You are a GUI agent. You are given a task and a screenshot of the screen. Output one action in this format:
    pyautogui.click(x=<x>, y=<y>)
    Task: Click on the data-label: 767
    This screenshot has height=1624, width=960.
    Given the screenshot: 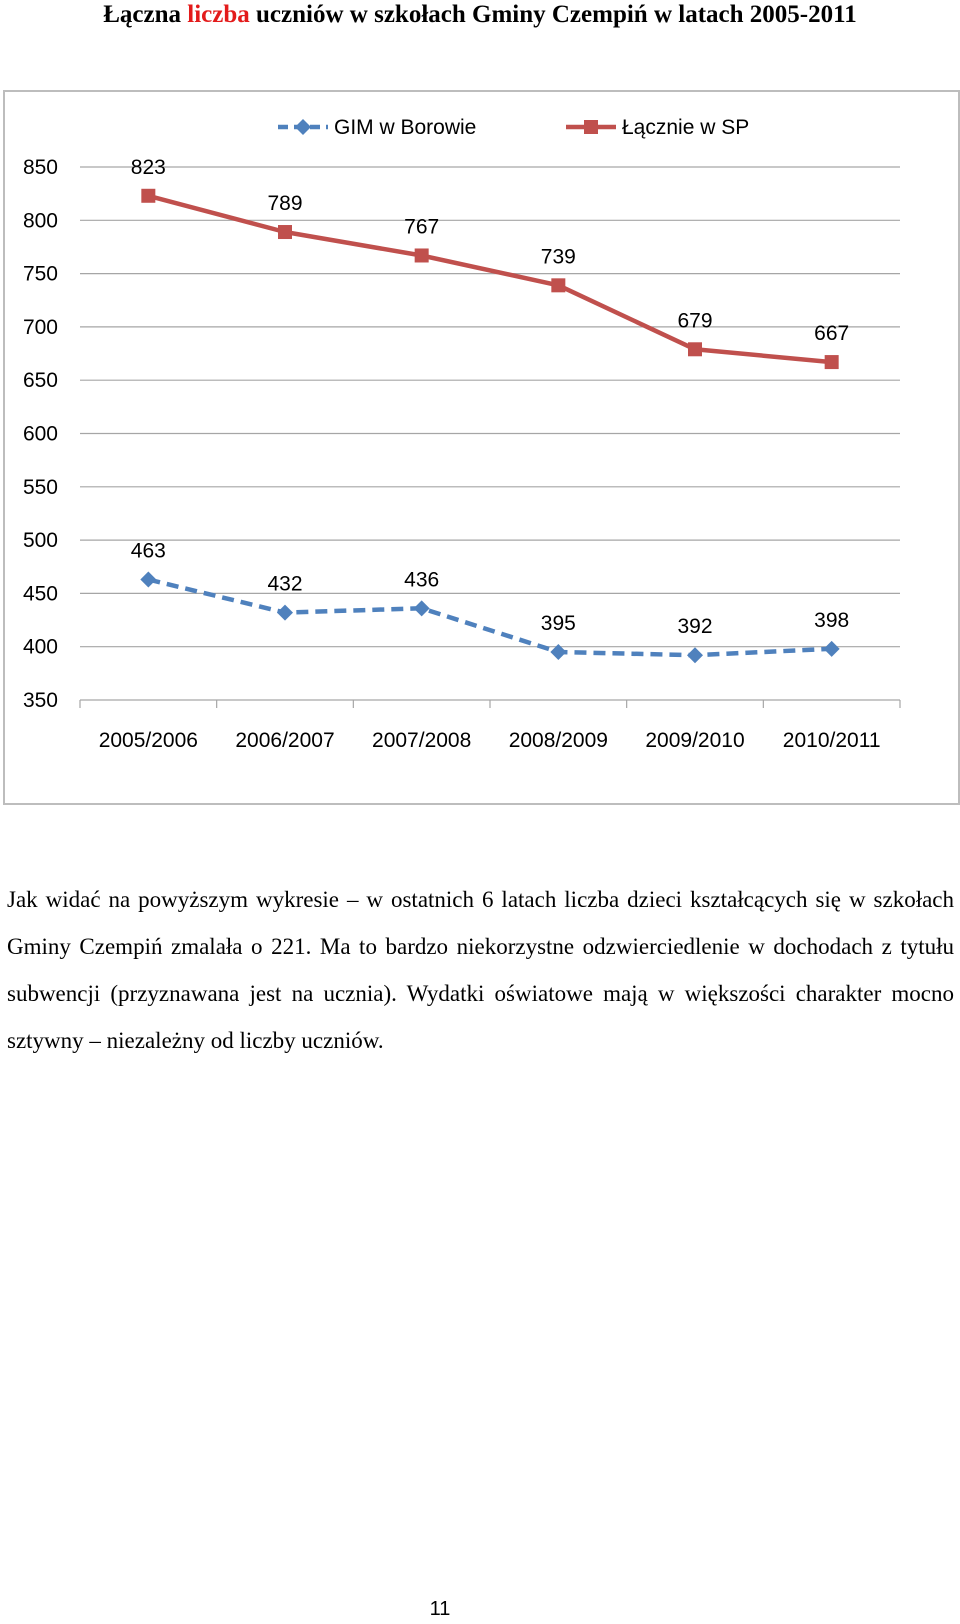 What is the action you would take?
    pyautogui.click(x=421, y=226)
    